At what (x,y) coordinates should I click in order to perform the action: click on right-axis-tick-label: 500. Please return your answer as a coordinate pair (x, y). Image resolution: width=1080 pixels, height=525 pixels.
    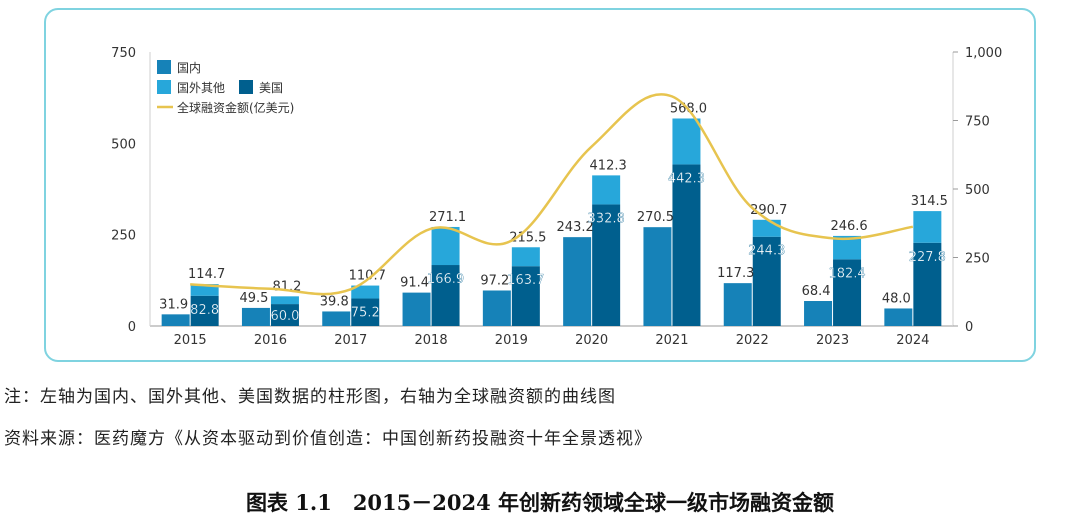
    Looking at the image, I should click on (977, 190).